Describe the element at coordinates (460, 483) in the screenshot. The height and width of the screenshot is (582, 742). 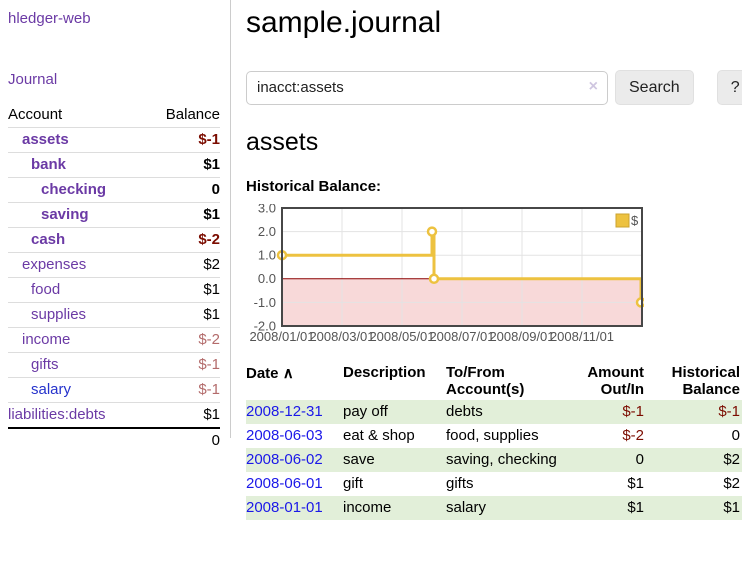
I see `transaction-accounts: gifts` at that location.